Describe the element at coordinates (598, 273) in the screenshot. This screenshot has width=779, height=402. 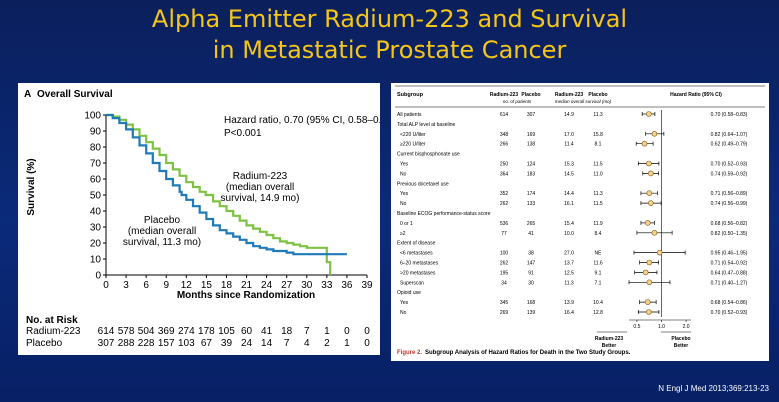
I see `median-placebo-value: 9.1` at that location.